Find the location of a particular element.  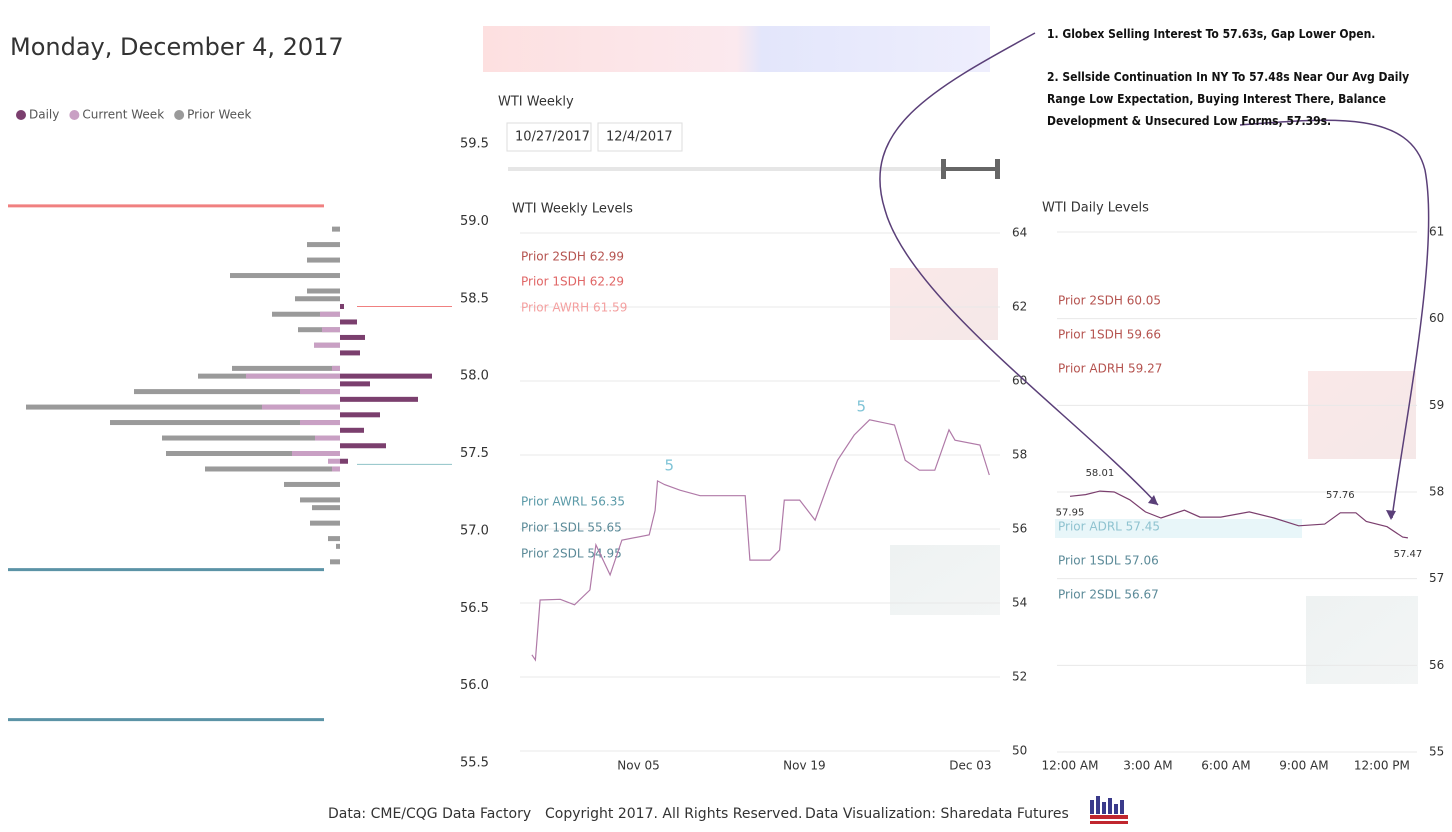

legend-label: Current Week is located at coordinates (123, 115).